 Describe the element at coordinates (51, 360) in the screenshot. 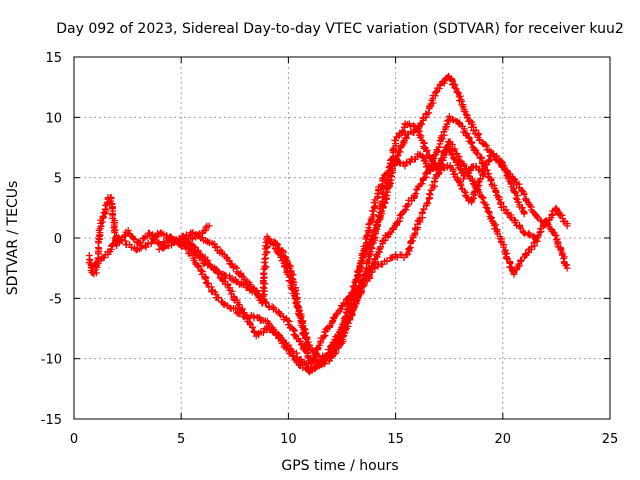

I see `y-tick-label: -10` at that location.